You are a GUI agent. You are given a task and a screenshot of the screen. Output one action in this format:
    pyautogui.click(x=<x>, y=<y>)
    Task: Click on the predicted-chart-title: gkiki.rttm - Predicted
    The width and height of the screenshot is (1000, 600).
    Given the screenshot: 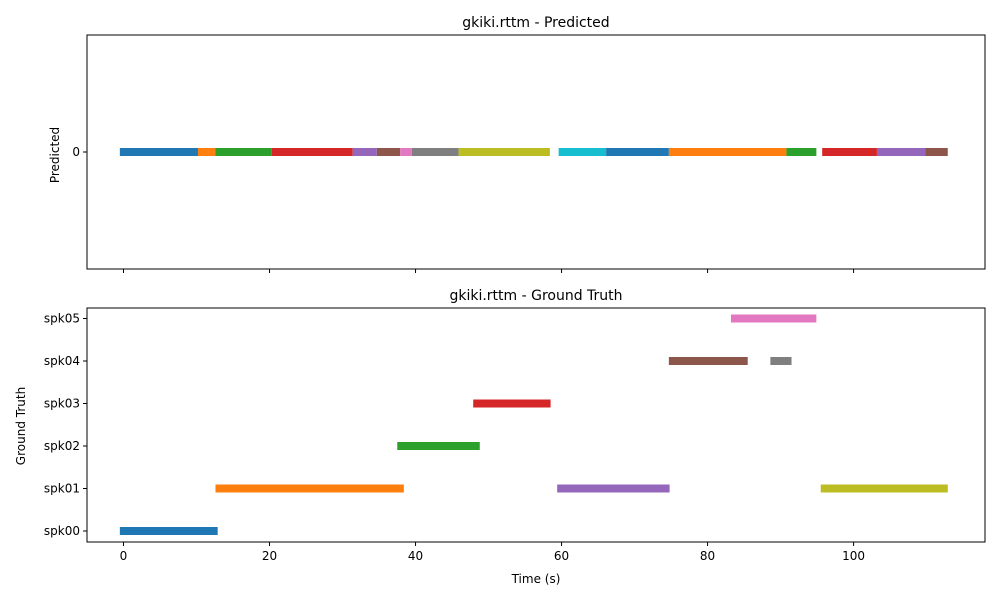 What is the action you would take?
    pyautogui.click(x=535, y=23)
    